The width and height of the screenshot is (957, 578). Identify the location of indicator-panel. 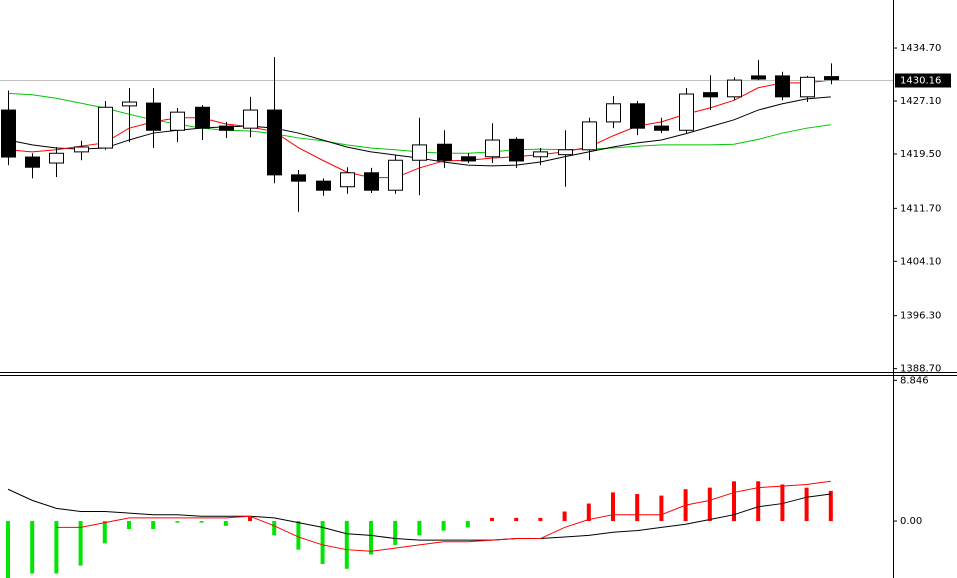
(419, 529).